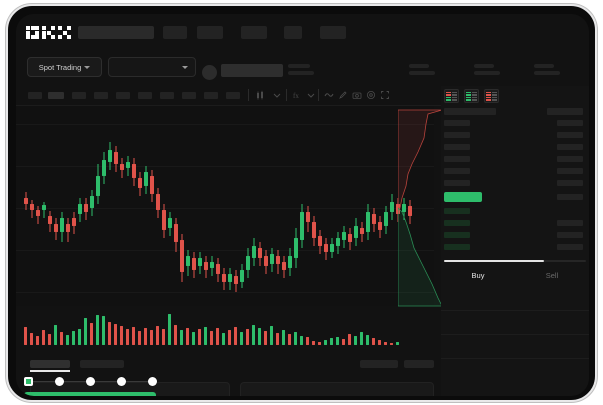  What do you see at coordinates (189, 95) in the screenshot?
I see `interval-1w` at bounding box center [189, 95].